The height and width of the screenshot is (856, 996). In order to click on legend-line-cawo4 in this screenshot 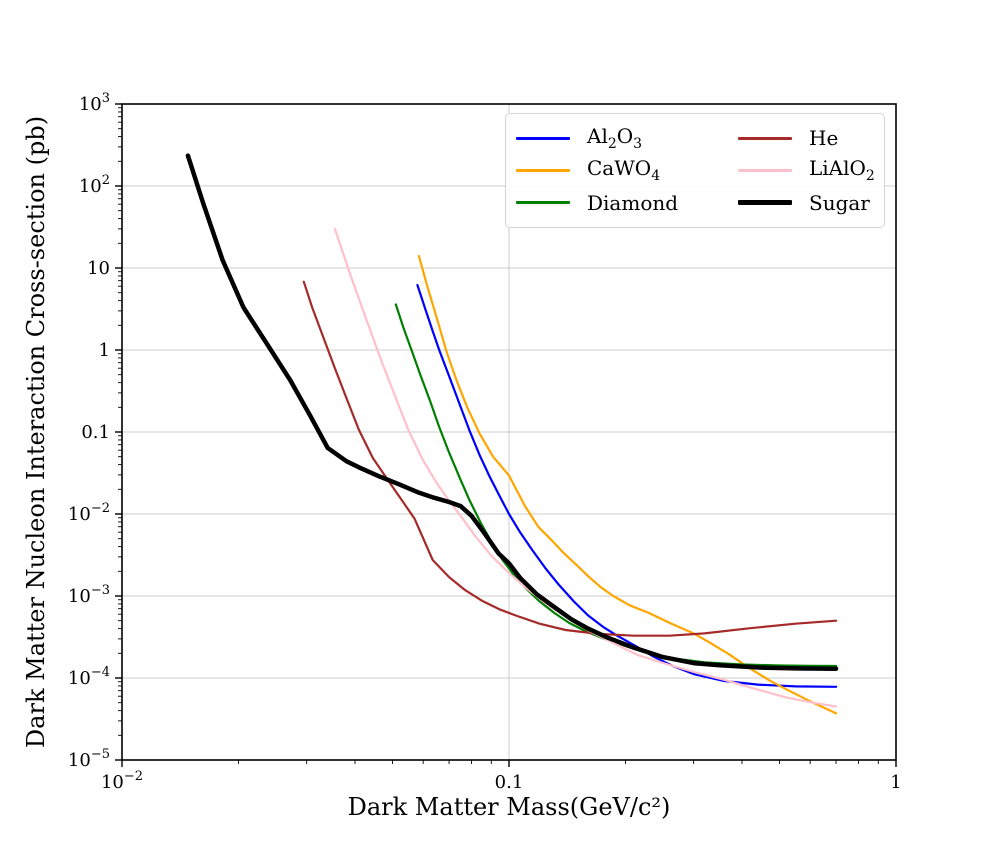, I will do `click(543, 170)`.